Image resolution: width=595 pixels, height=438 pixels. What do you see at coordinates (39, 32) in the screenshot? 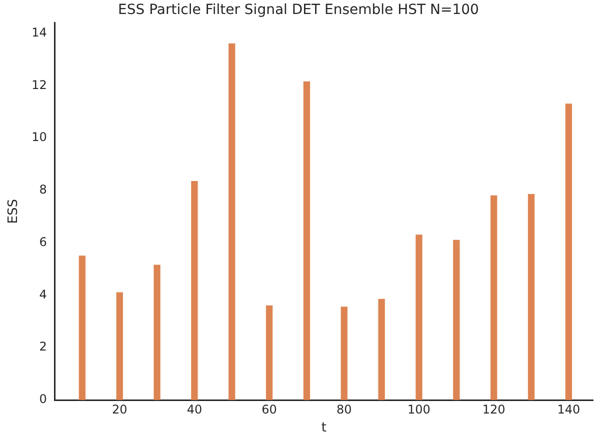
I see `y-tick-label: 14` at bounding box center [39, 32].